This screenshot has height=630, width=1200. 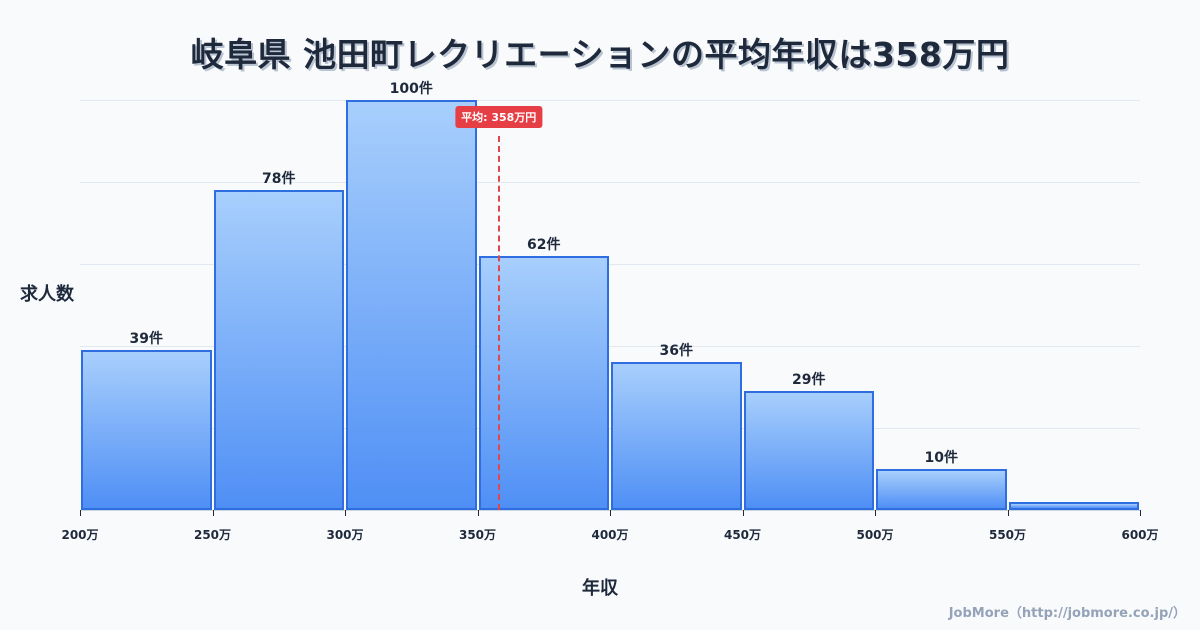 I want to click on bar-value-label: 39件, so click(x=146, y=339).